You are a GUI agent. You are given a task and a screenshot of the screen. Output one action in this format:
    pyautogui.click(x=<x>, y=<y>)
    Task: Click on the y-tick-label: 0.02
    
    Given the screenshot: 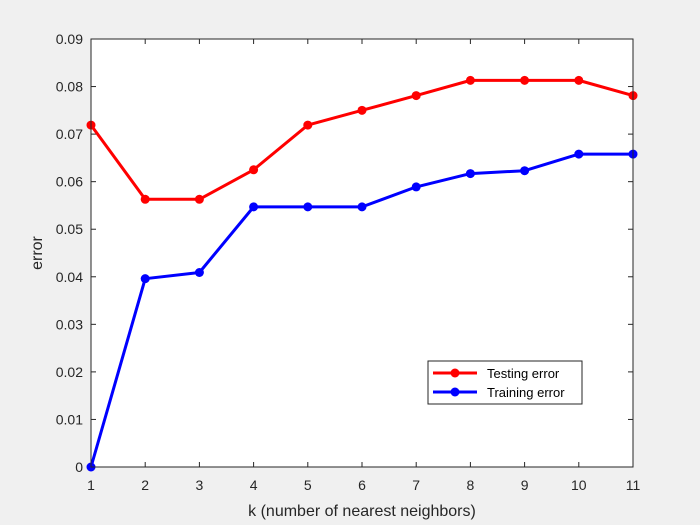 What is the action you would take?
    pyautogui.click(x=69, y=372)
    